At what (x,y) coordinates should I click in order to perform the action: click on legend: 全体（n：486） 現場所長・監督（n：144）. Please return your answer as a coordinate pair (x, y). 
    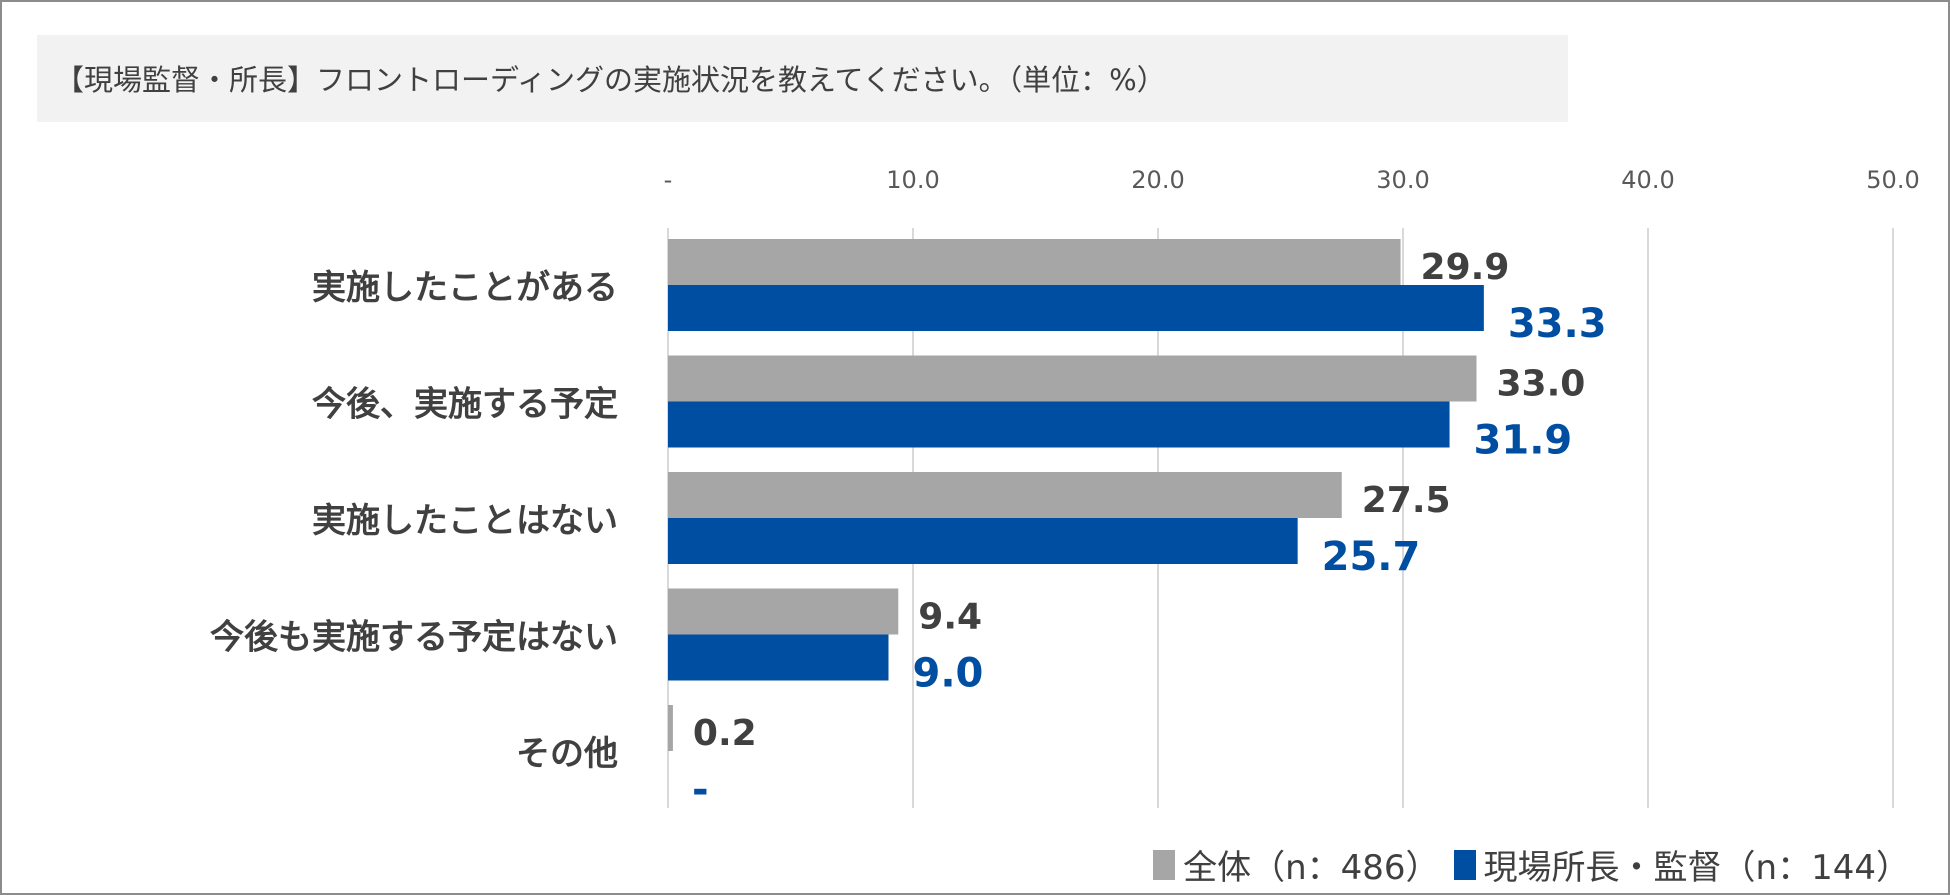
    Looking at the image, I should click on (1531, 864).